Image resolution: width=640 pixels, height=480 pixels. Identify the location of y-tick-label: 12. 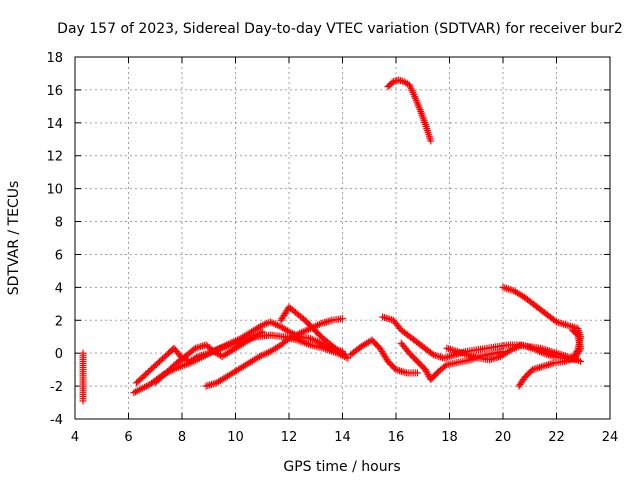
(54, 157).